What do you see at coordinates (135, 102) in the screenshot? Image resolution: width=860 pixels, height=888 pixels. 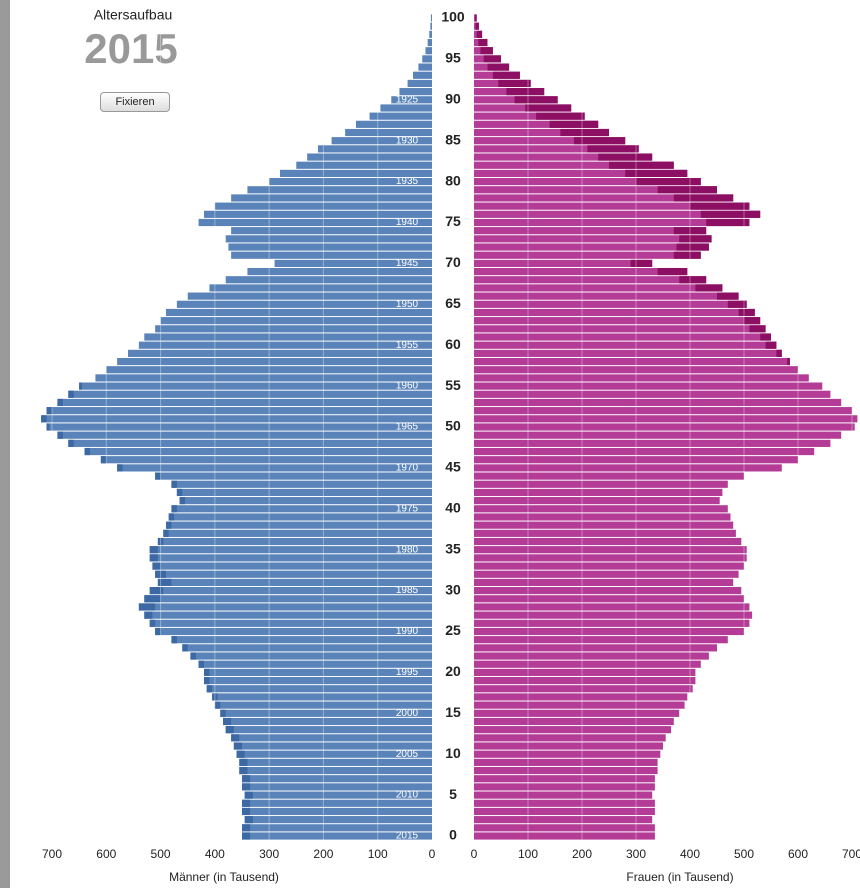 I see `fix-button: Fixieren` at bounding box center [135, 102].